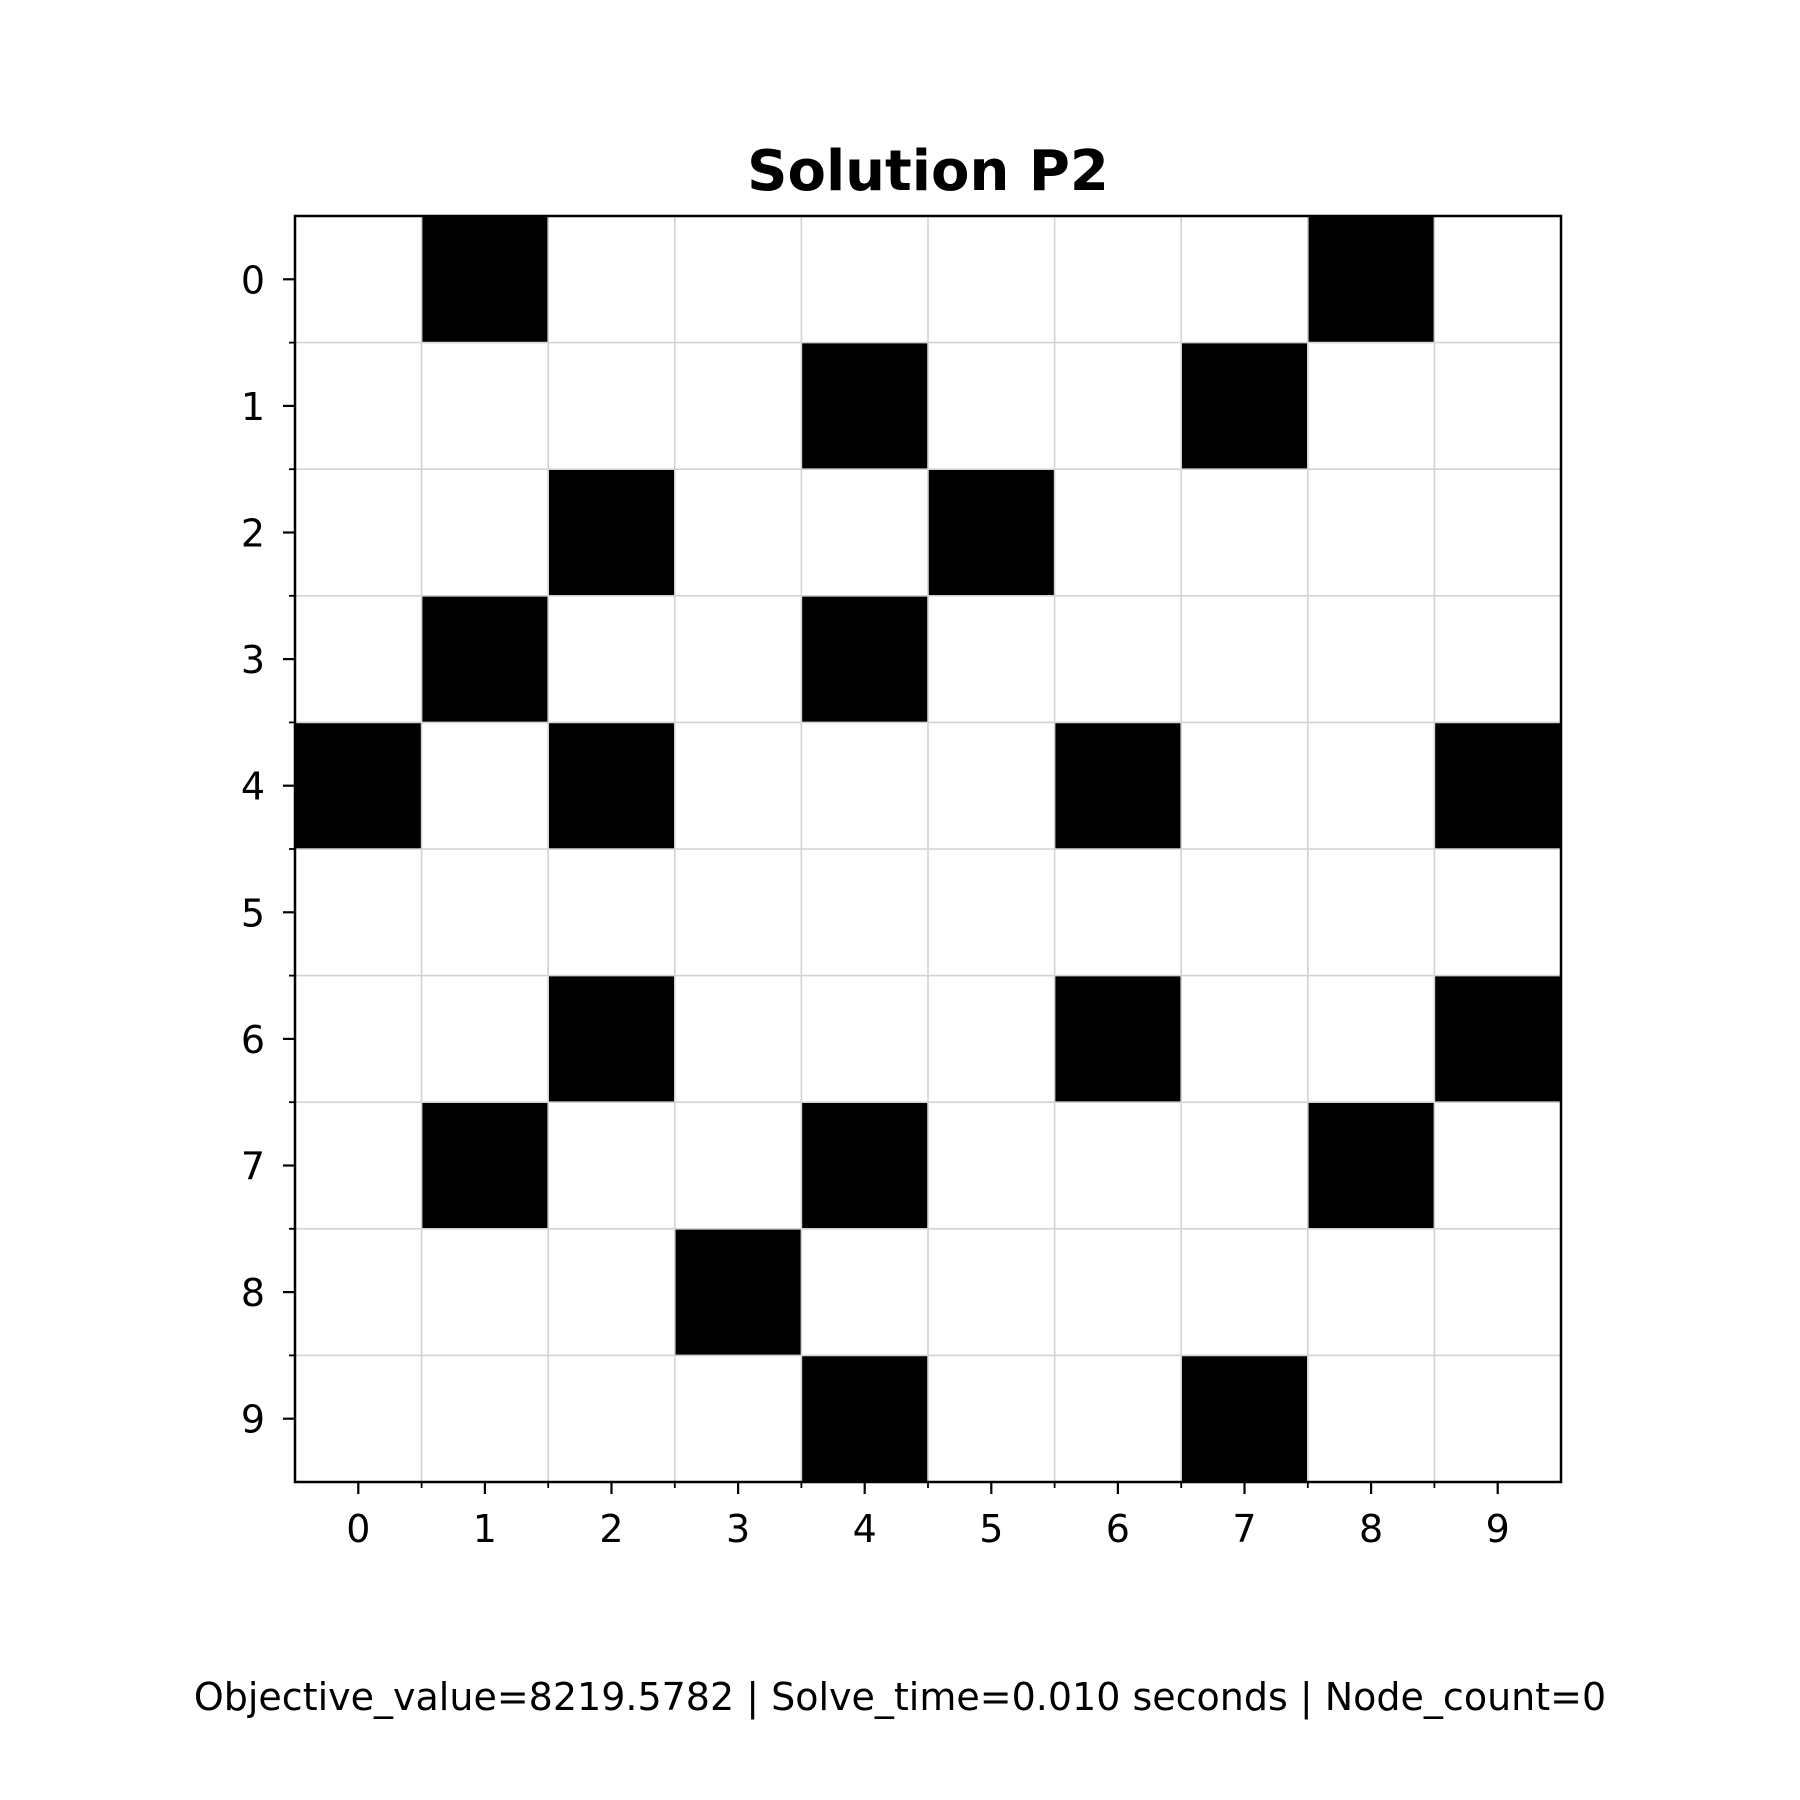 The height and width of the screenshot is (1800, 1800). I want to click on y-tick-labels: 0 1 2 3 4 5 6 7 8 9, so click(253, 849).